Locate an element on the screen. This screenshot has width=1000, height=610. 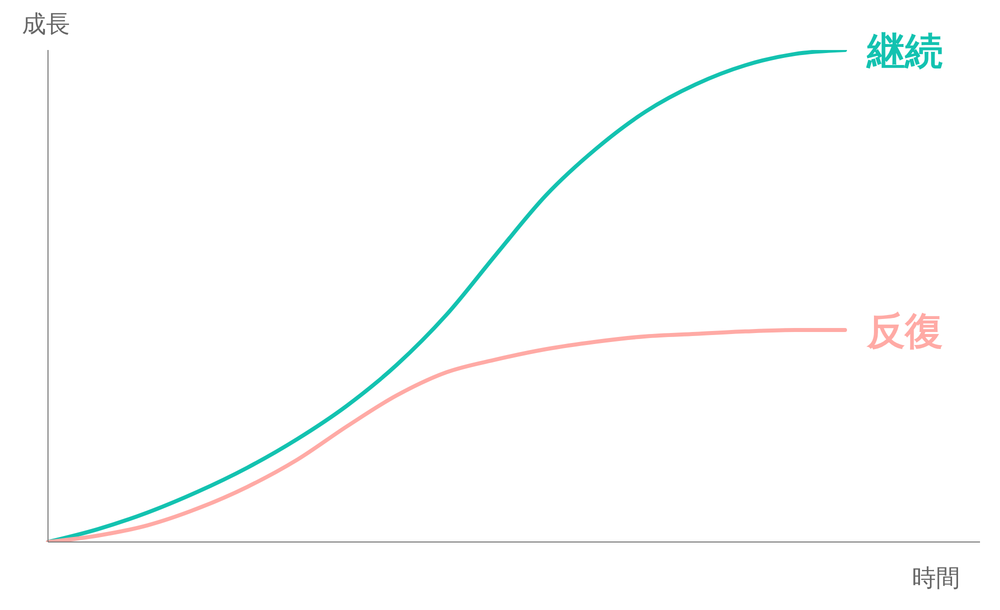
series-label: 継続 is located at coordinates (904, 51).